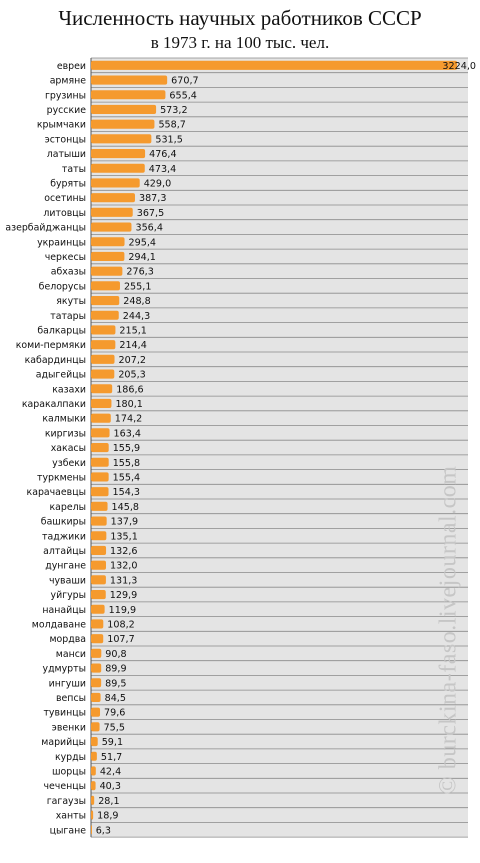 Image resolution: width=480 pixels, height=863 pixels. I want to click on value-label: 214,4, so click(132, 345).